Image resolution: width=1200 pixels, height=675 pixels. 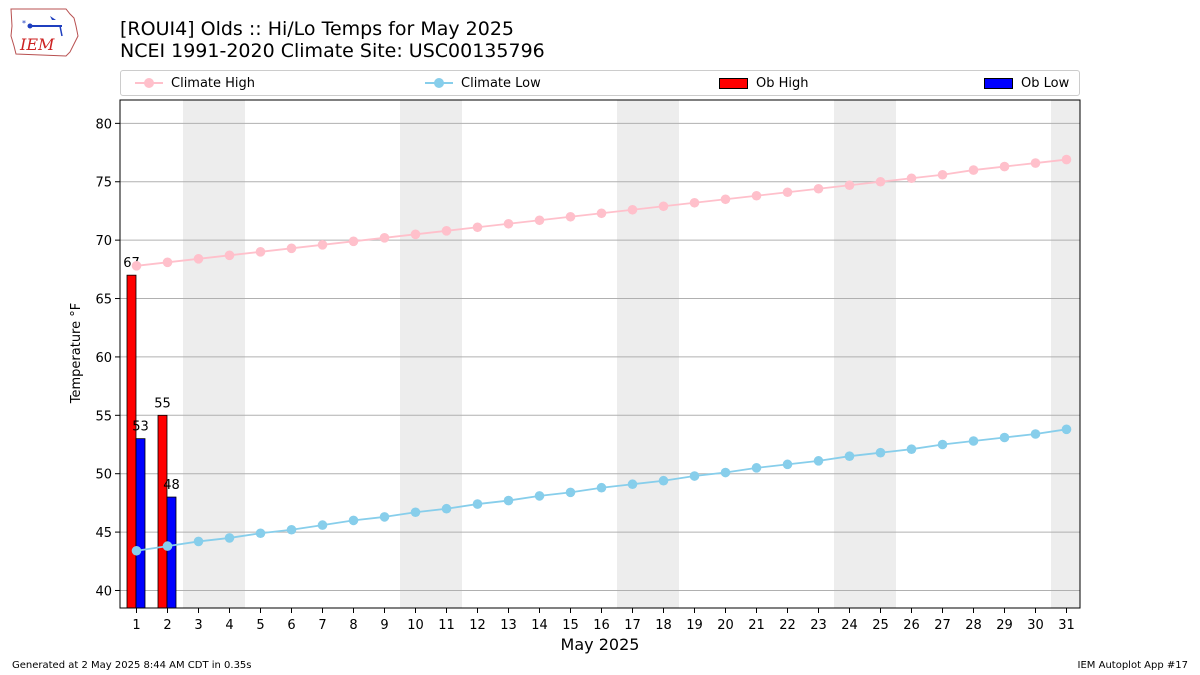 What do you see at coordinates (44, 32) in the screenshot?
I see `iem-logo: * IEM` at bounding box center [44, 32].